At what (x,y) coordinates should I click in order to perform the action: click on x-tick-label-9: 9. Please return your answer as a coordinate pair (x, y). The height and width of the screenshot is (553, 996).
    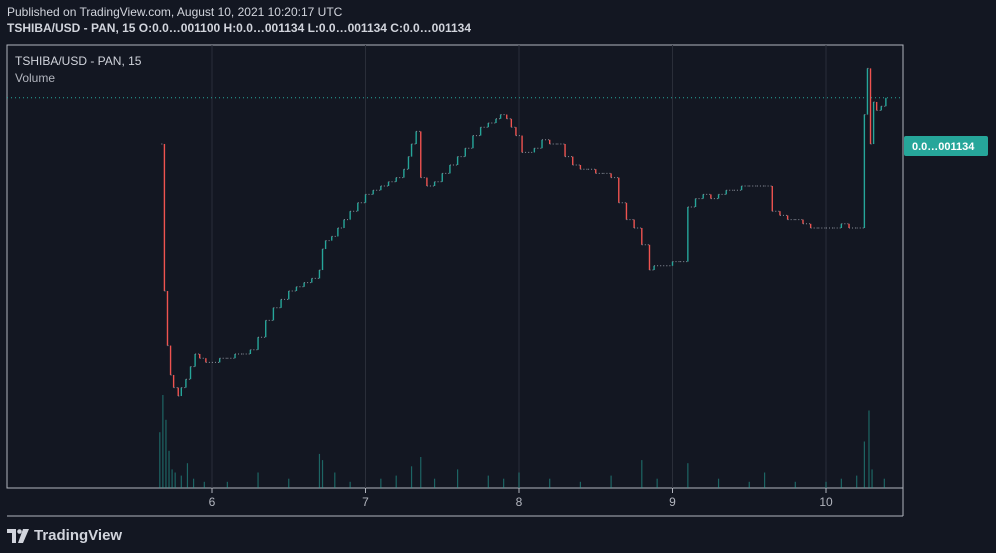
    Looking at the image, I should click on (672, 502).